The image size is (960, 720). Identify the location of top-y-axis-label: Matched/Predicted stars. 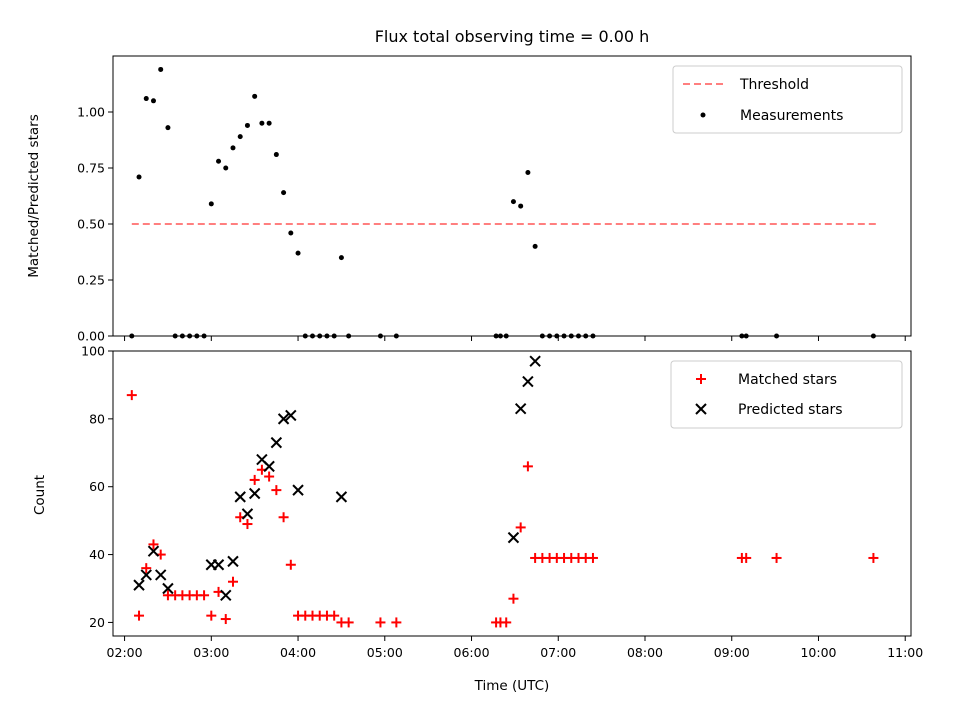
(34, 195).